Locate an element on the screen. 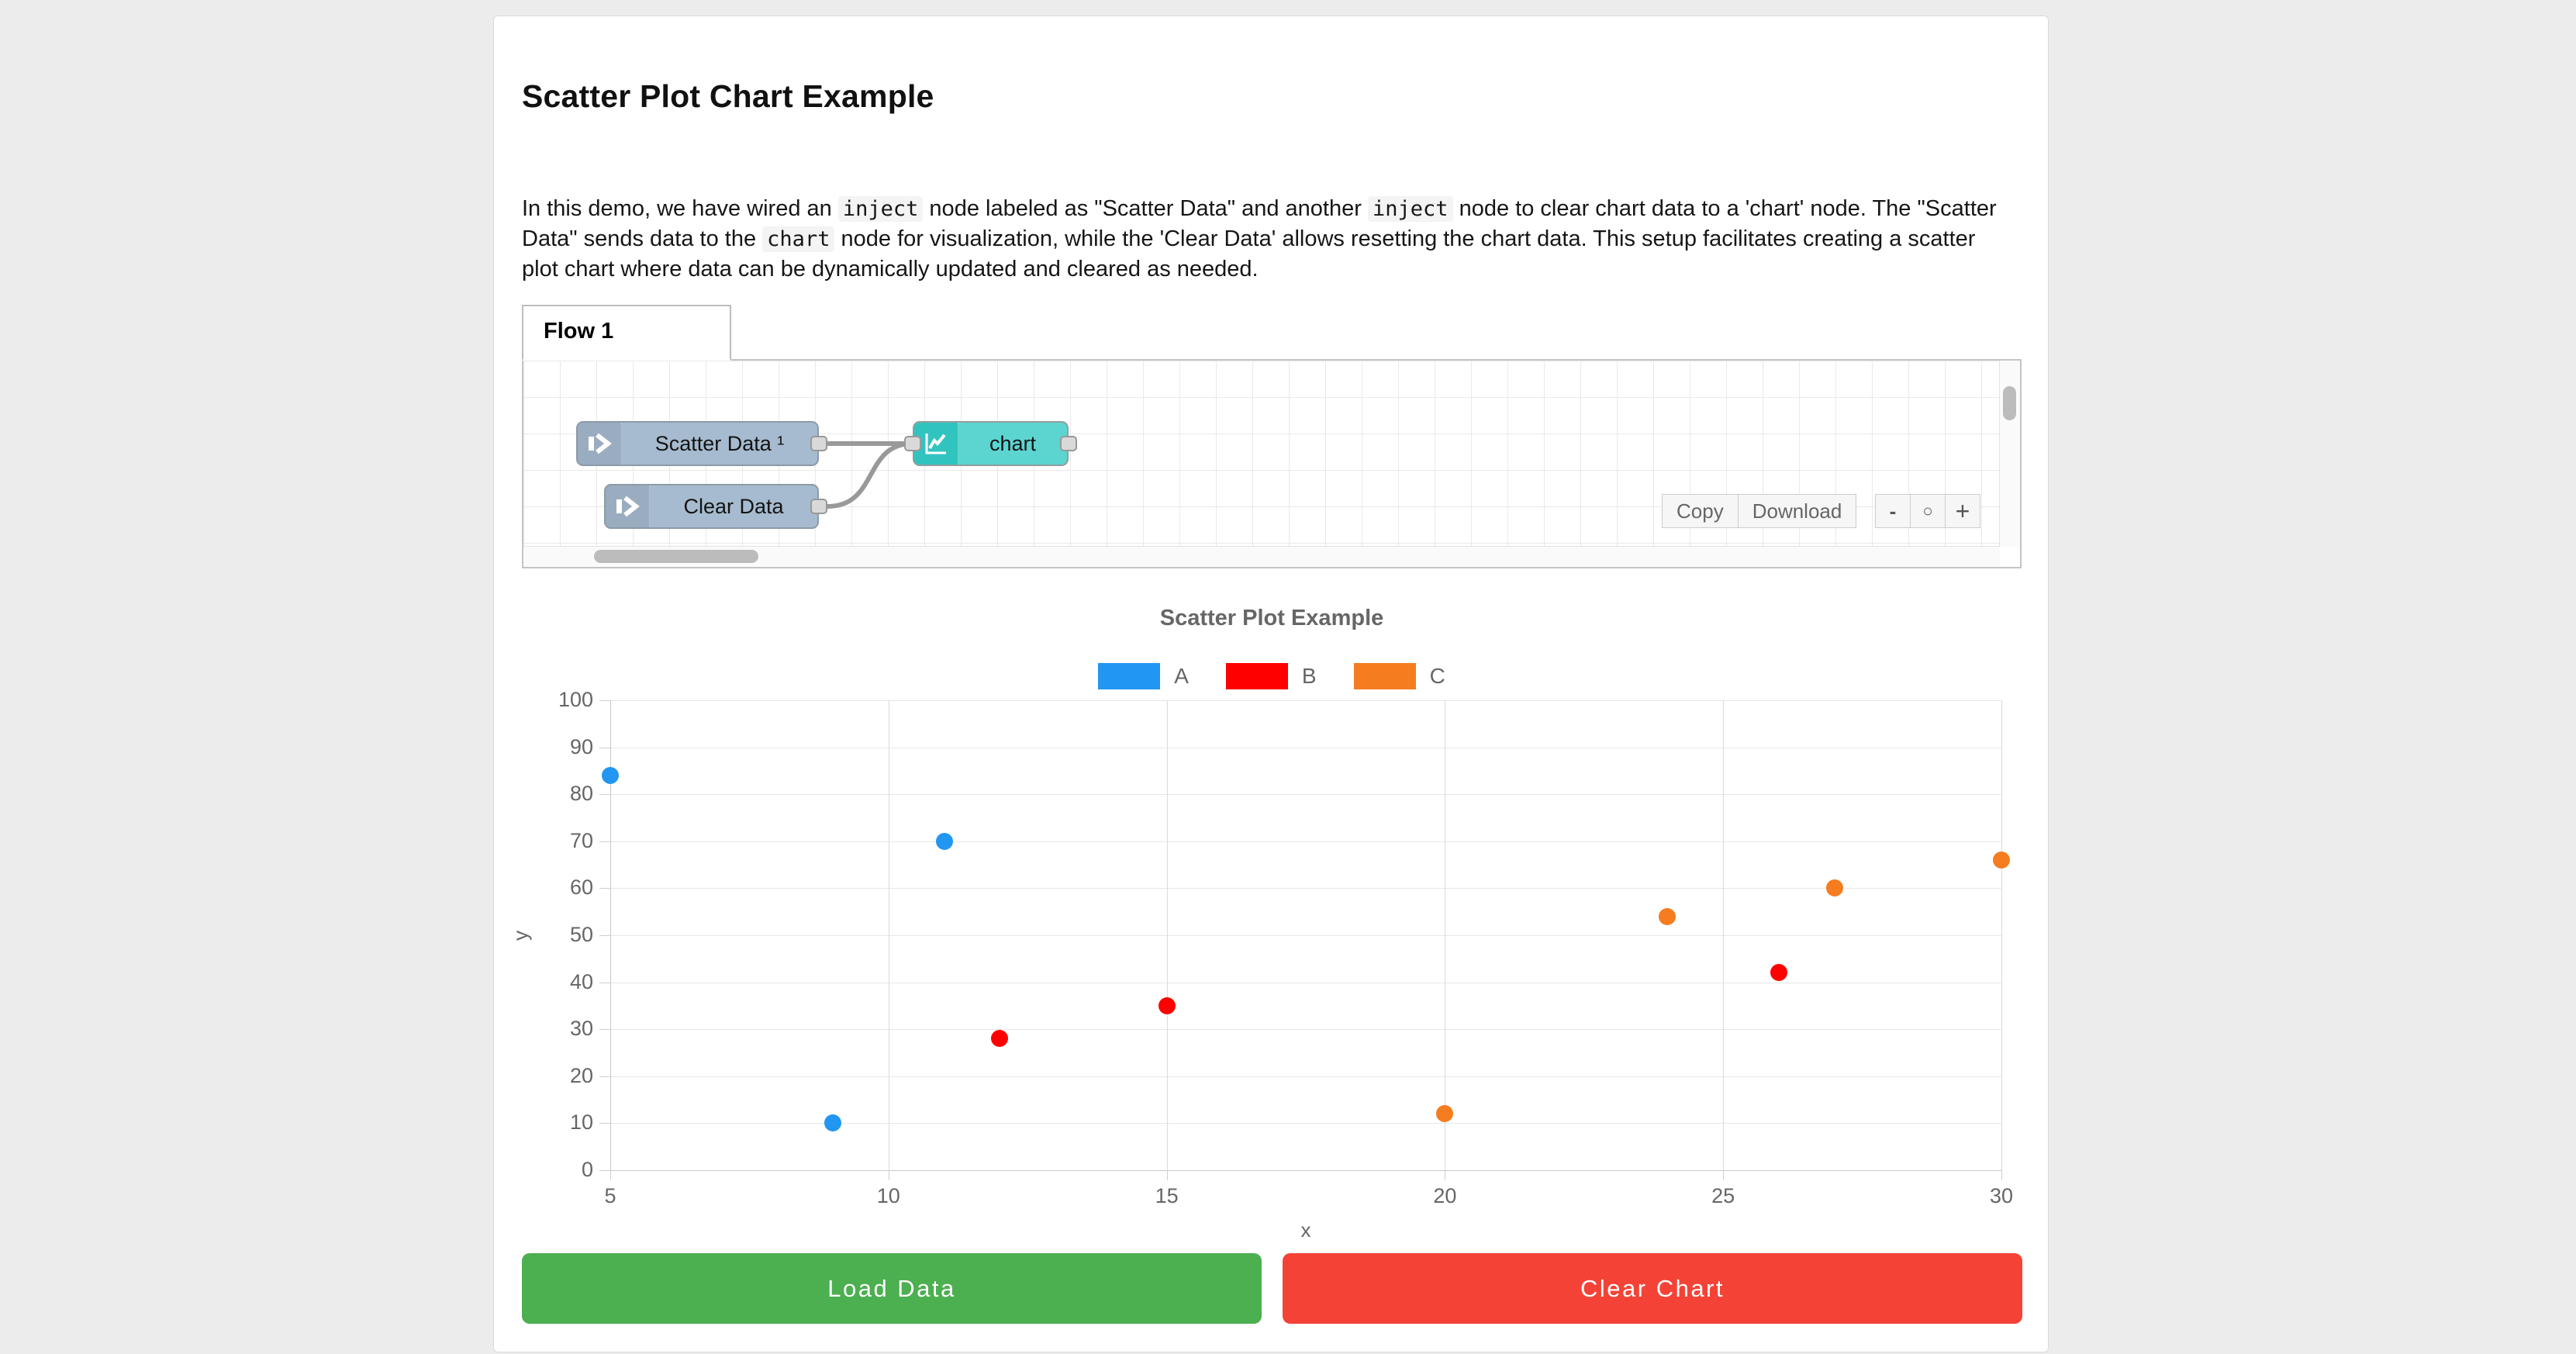 The width and height of the screenshot is (2576, 1354). node-label: chart is located at coordinates (1013, 443).